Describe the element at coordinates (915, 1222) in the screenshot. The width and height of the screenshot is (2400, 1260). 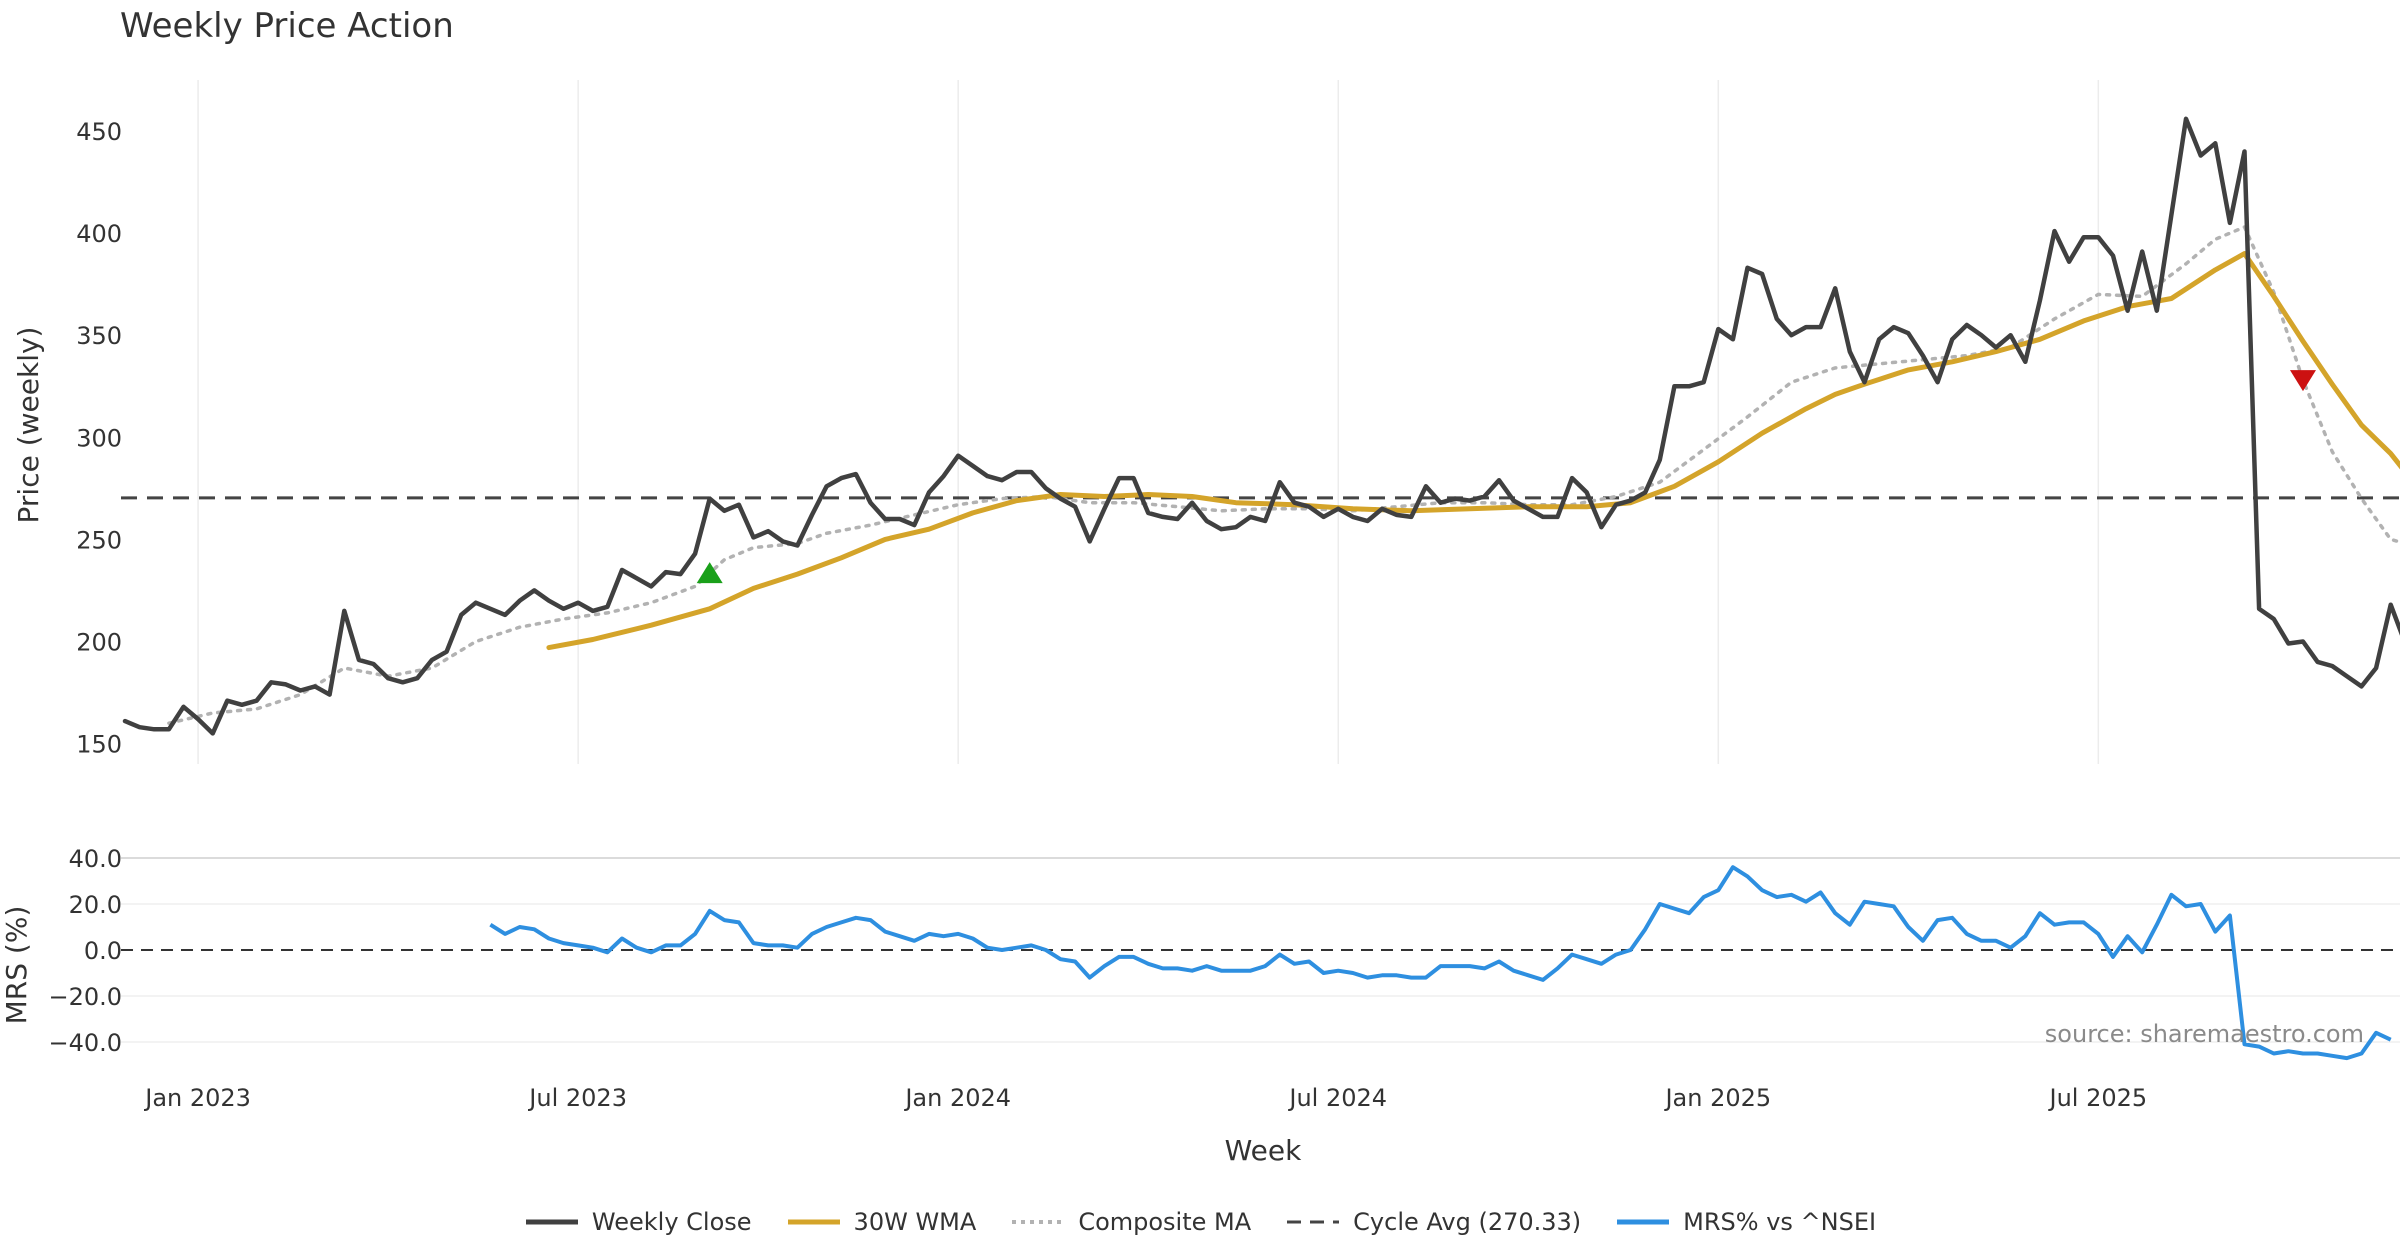
I see `legend-label: 30W WMA` at that location.